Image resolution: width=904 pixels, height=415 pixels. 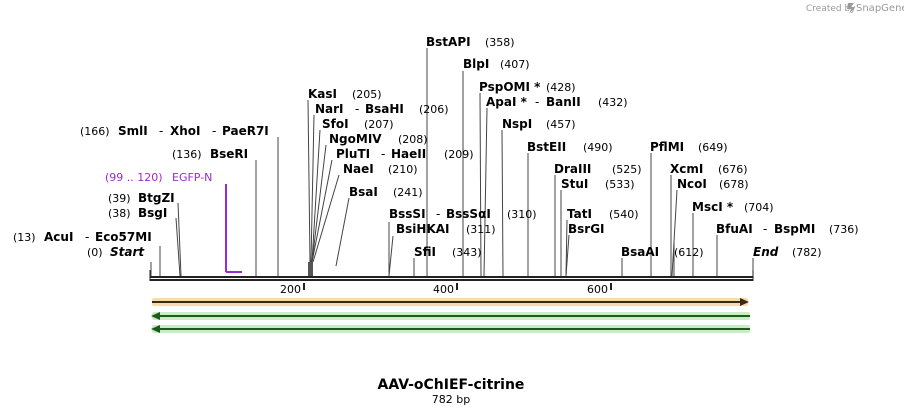 What do you see at coordinates (844, 229) in the screenshot?
I see `site-position: (736)` at bounding box center [844, 229].